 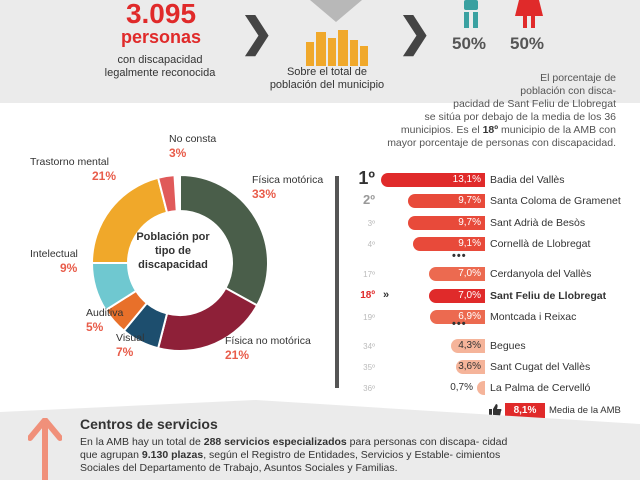 I want to click on value-visual: 7%, so click(x=125, y=352).